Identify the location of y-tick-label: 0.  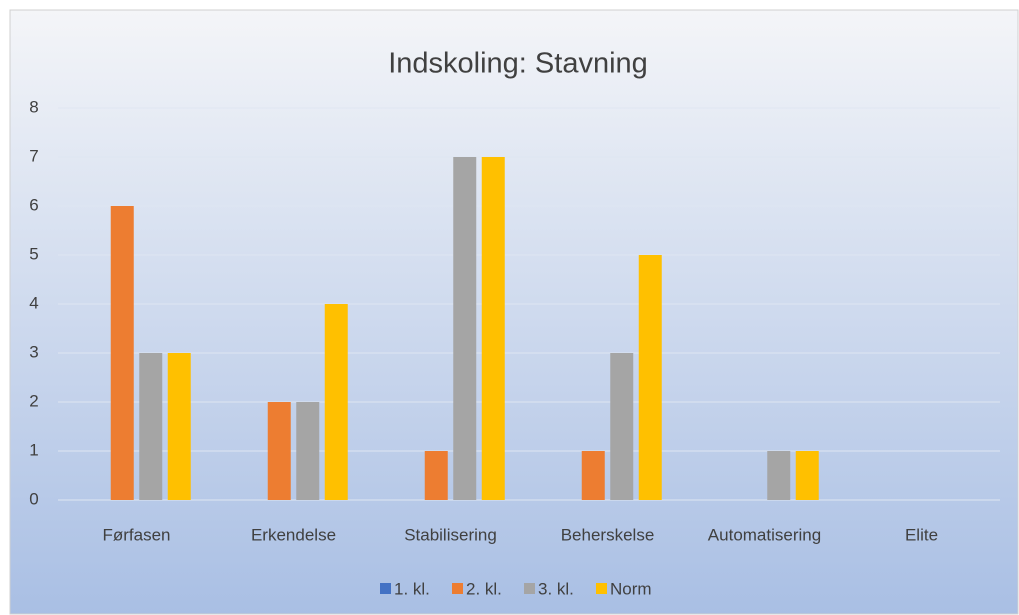
(33, 498).